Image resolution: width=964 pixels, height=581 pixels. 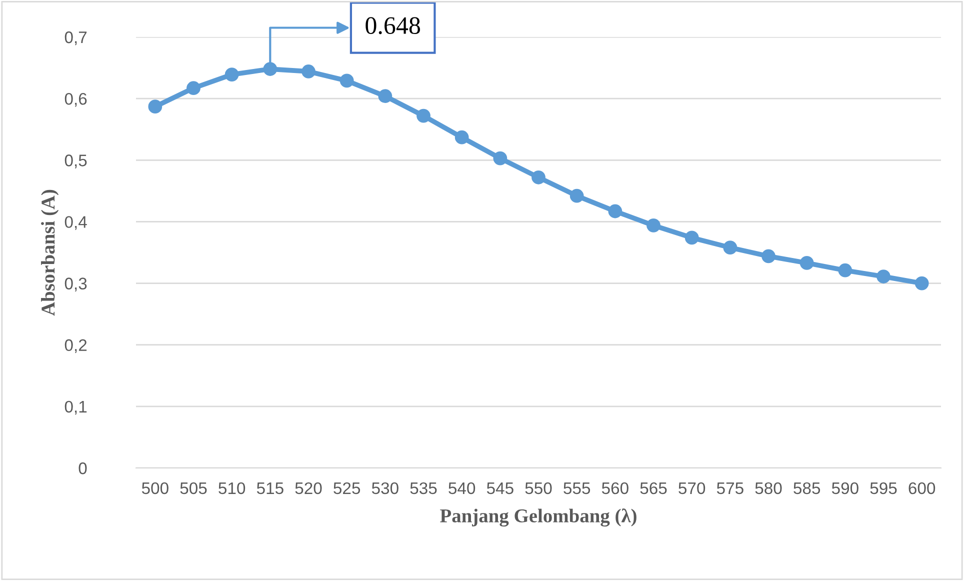 What do you see at coordinates (692, 488) in the screenshot?
I see `x-tick-label: 570` at bounding box center [692, 488].